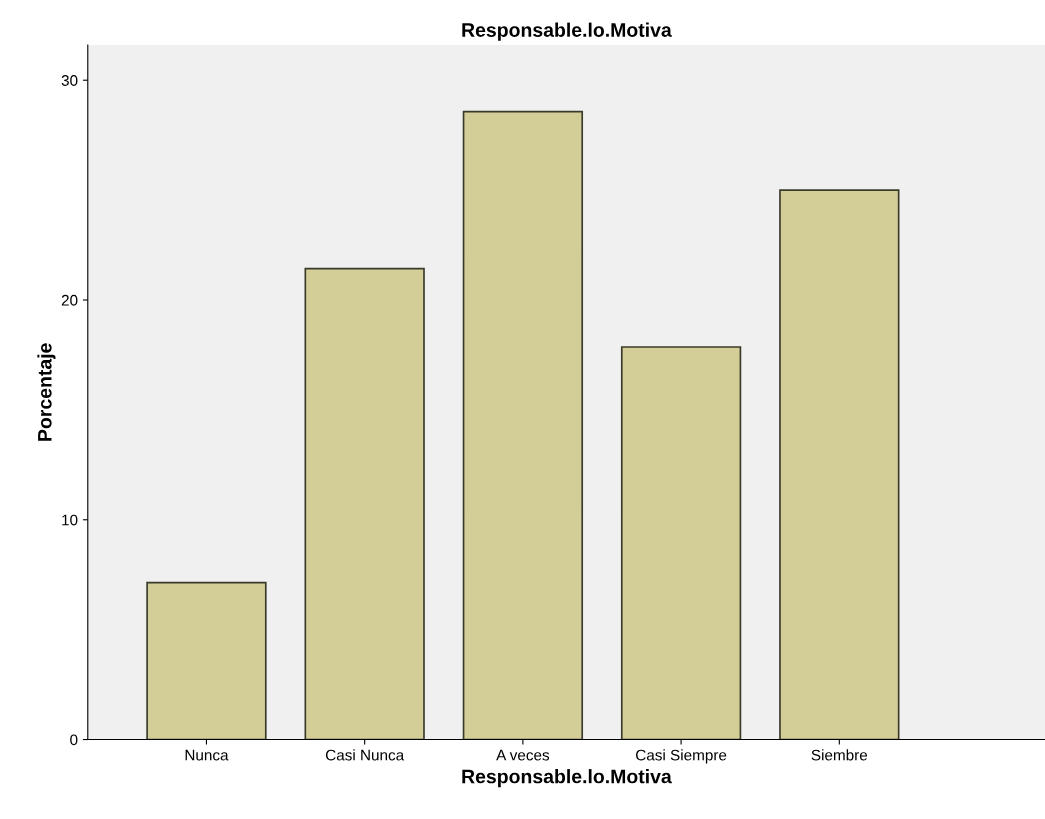 This screenshot has height=819, width=1045. I want to click on x-tick-label: Nunca, so click(207, 755).